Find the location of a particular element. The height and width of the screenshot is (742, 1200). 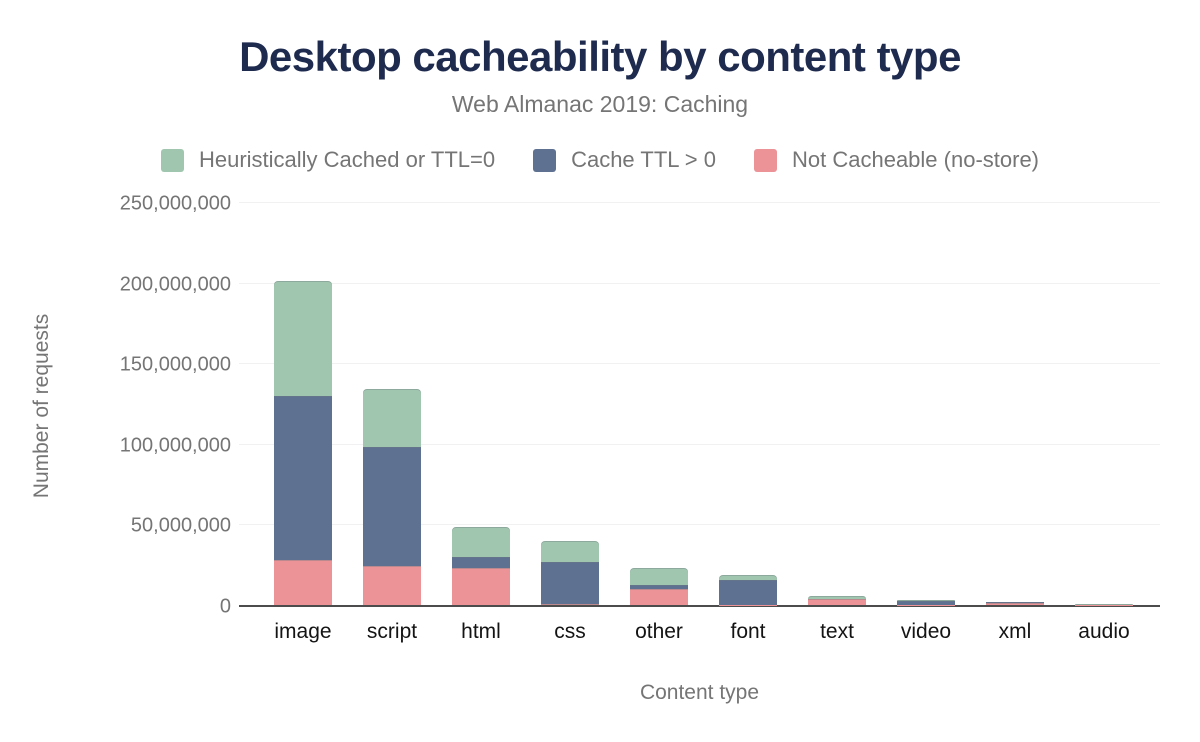

bar-xml is located at coordinates (1015, 603).